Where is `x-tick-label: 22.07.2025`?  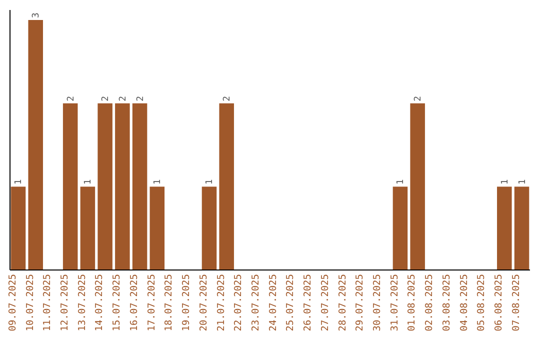 x-tick-label: 22.07.2025 is located at coordinates (238, 303).